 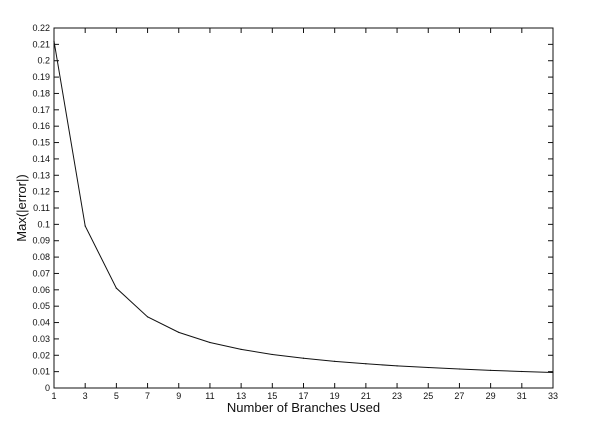 What do you see at coordinates (459, 396) in the screenshot?
I see `x-tick-label: 27` at bounding box center [459, 396].